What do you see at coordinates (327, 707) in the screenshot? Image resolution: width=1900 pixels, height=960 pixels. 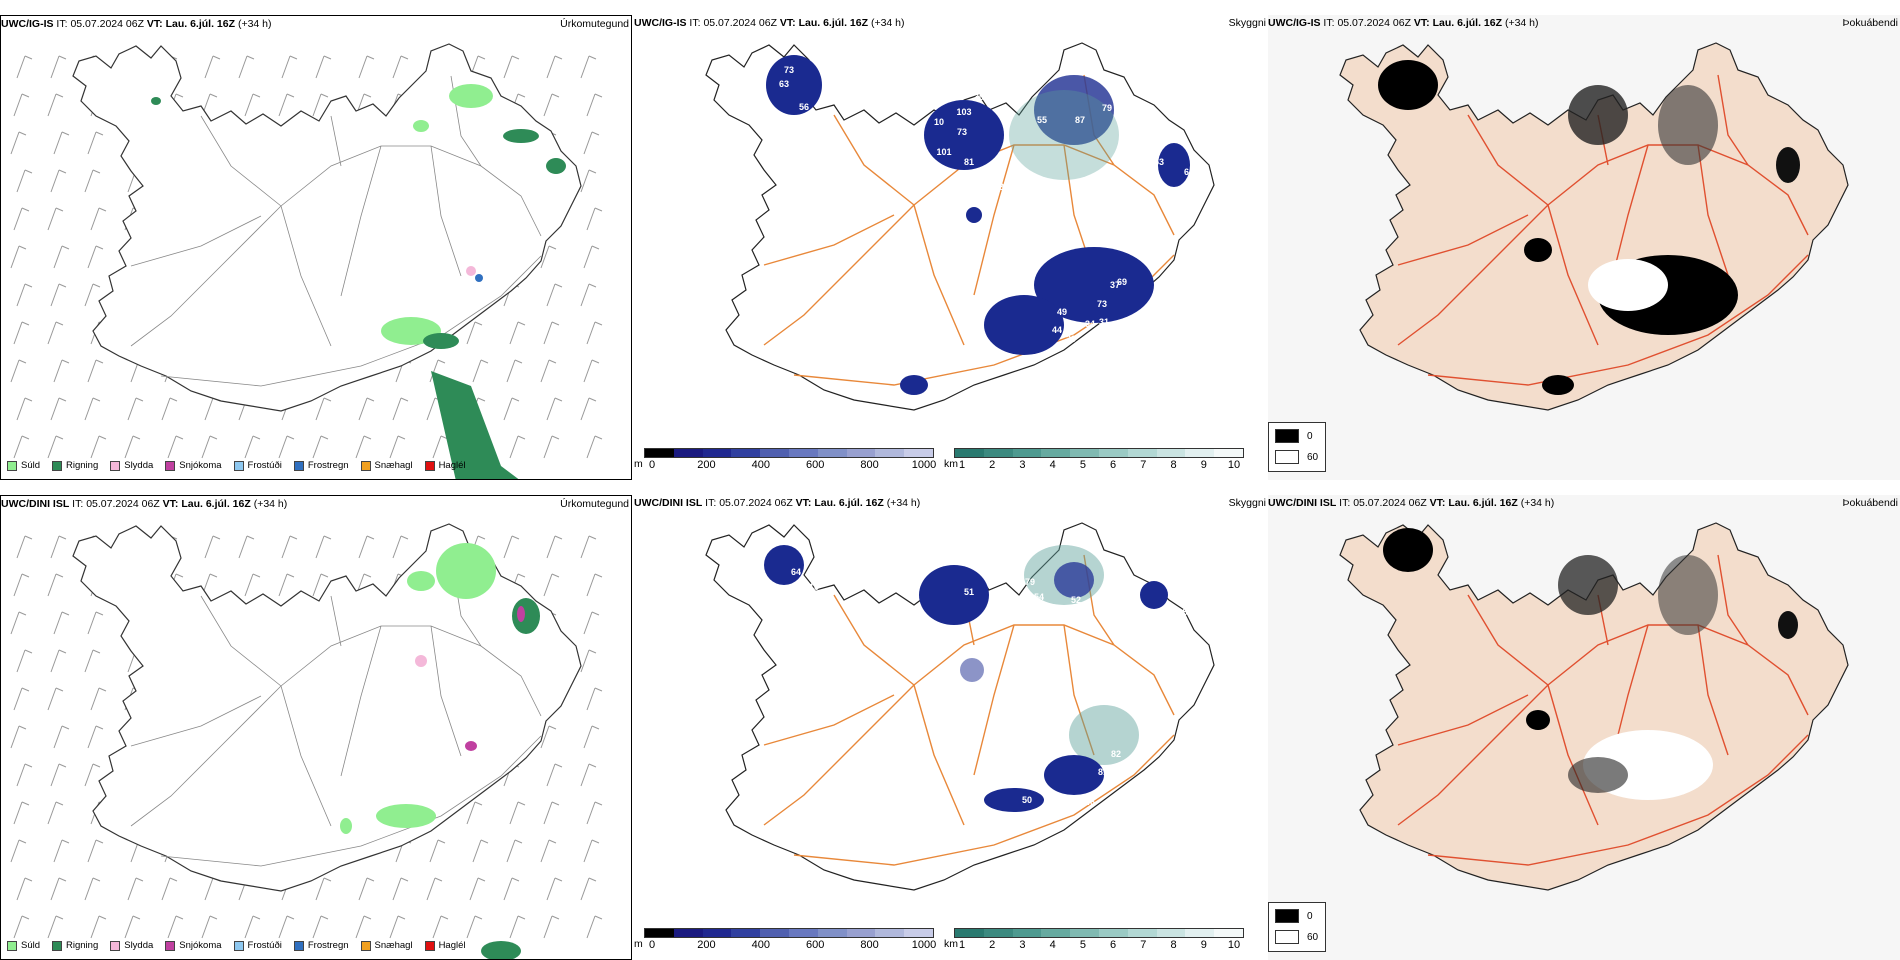 I see `iceland-coastline` at bounding box center [327, 707].